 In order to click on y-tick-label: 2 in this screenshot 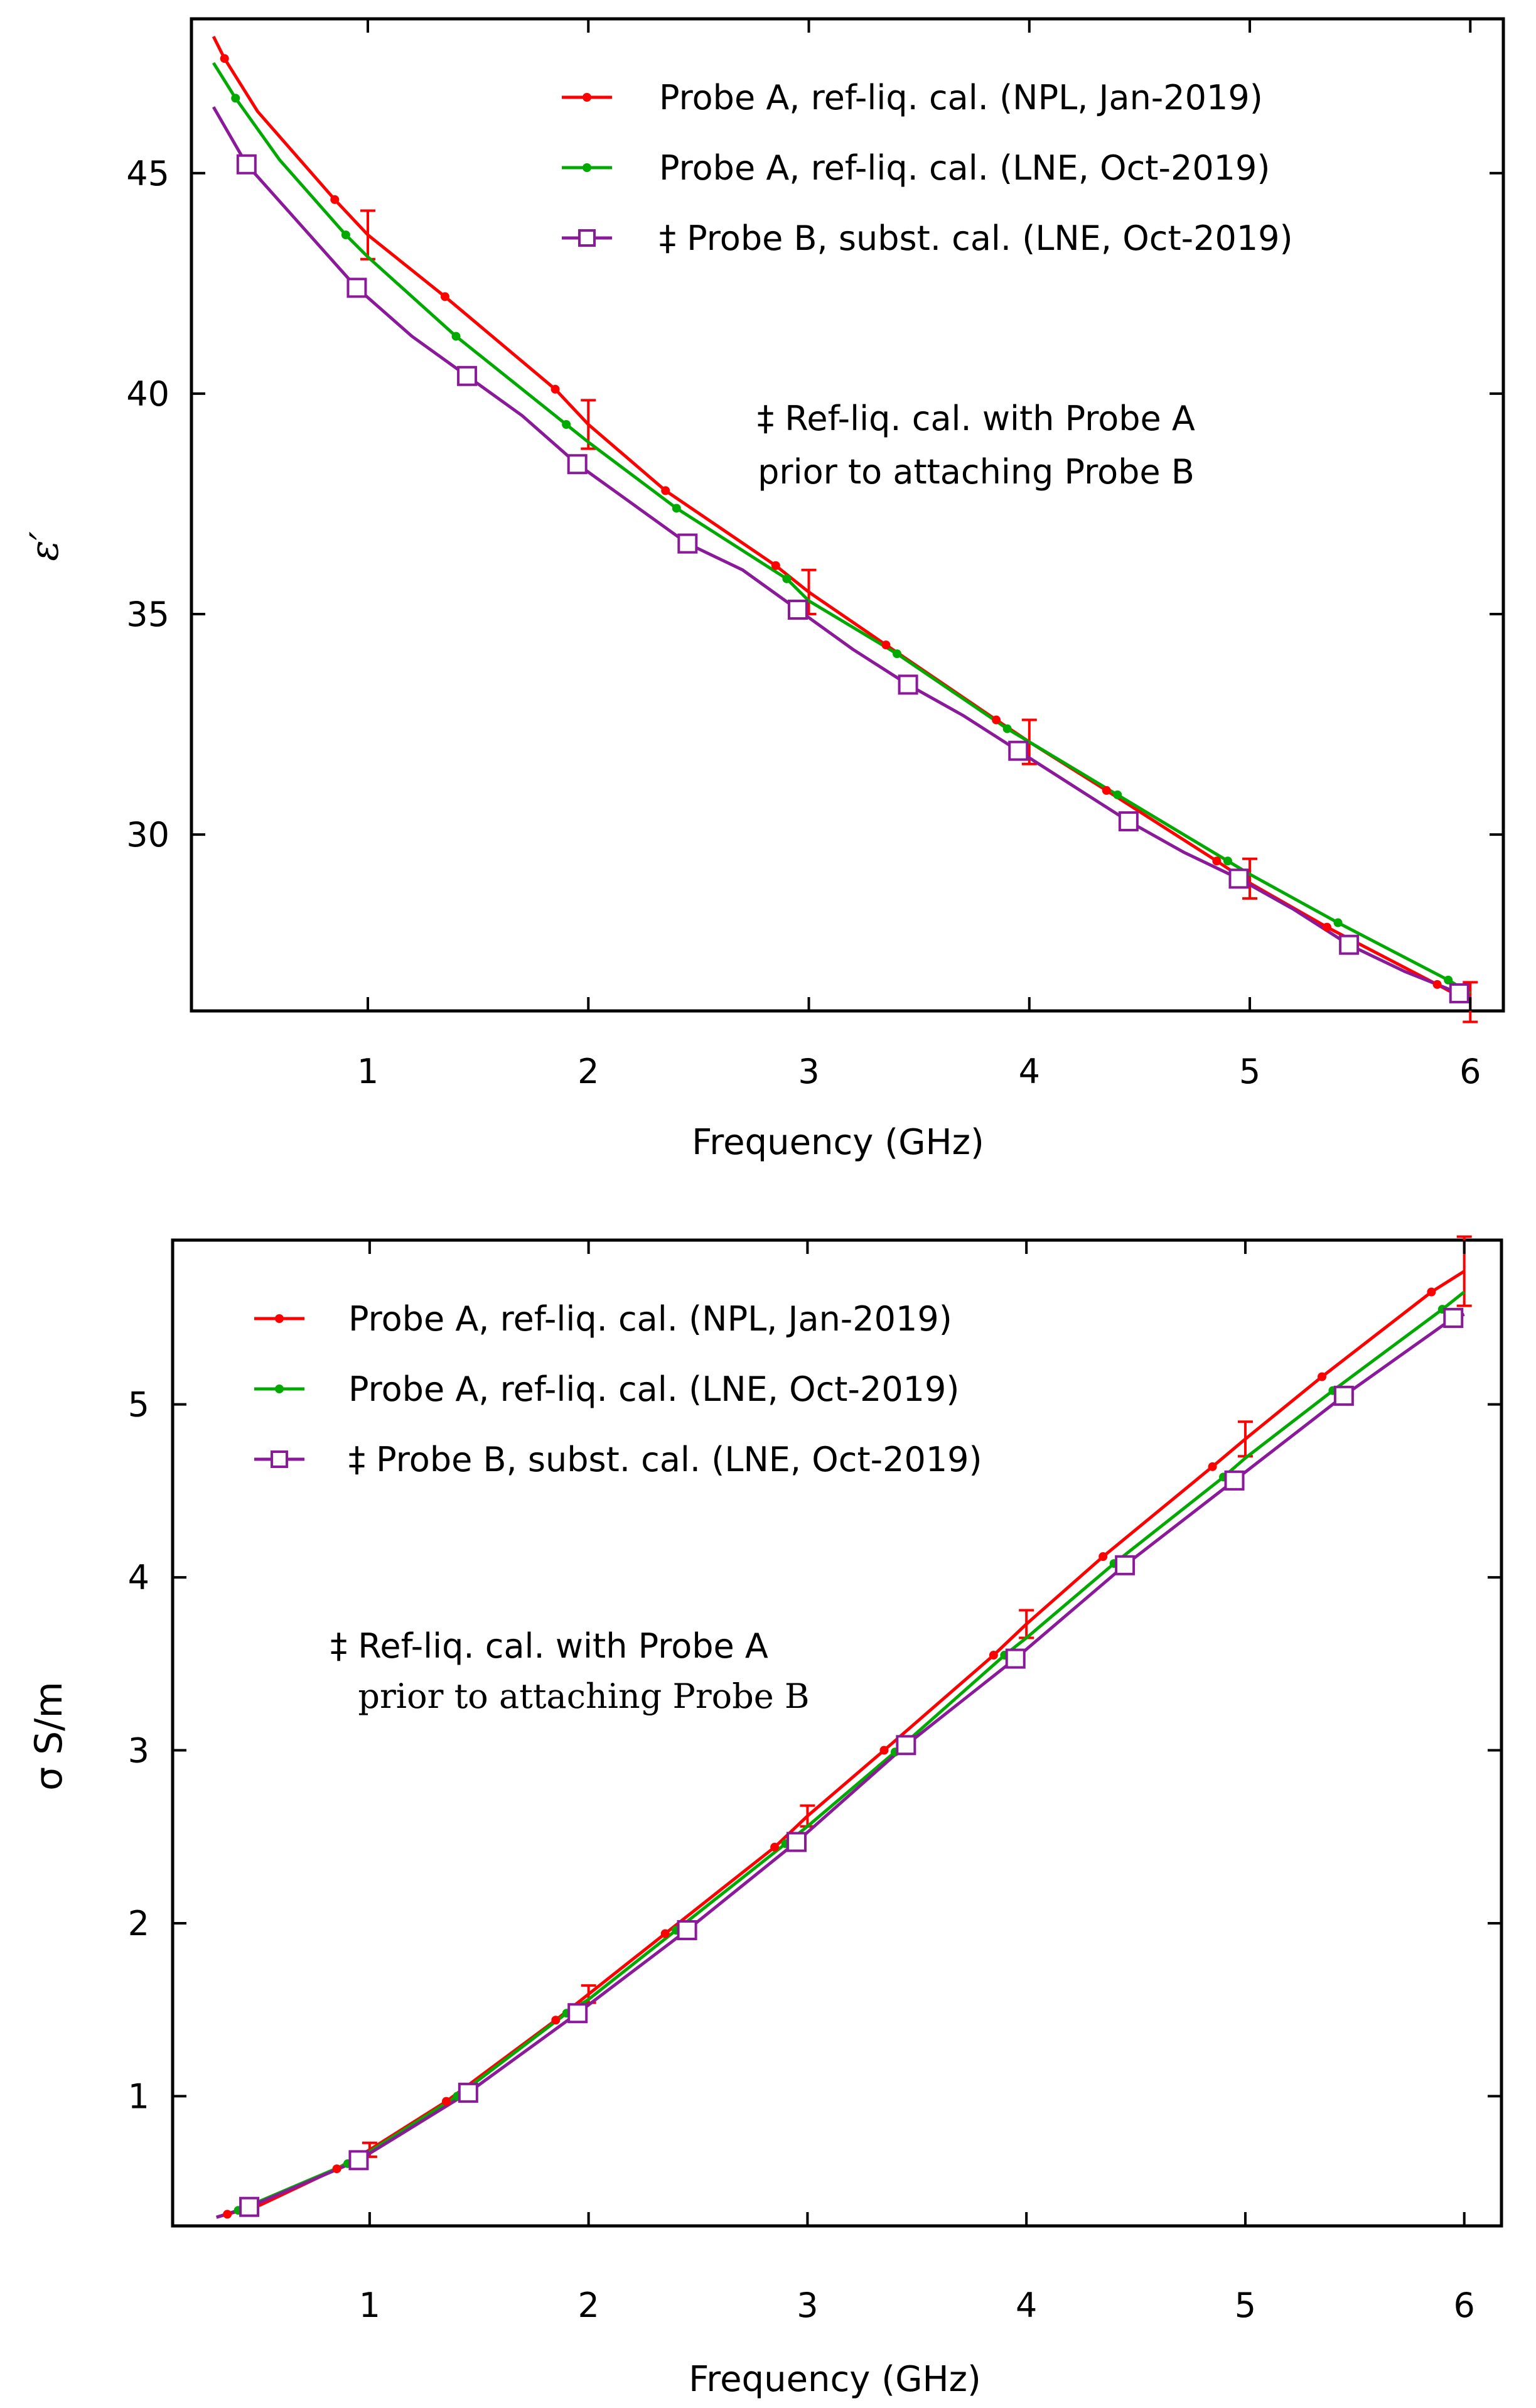, I will do `click(138, 1923)`.